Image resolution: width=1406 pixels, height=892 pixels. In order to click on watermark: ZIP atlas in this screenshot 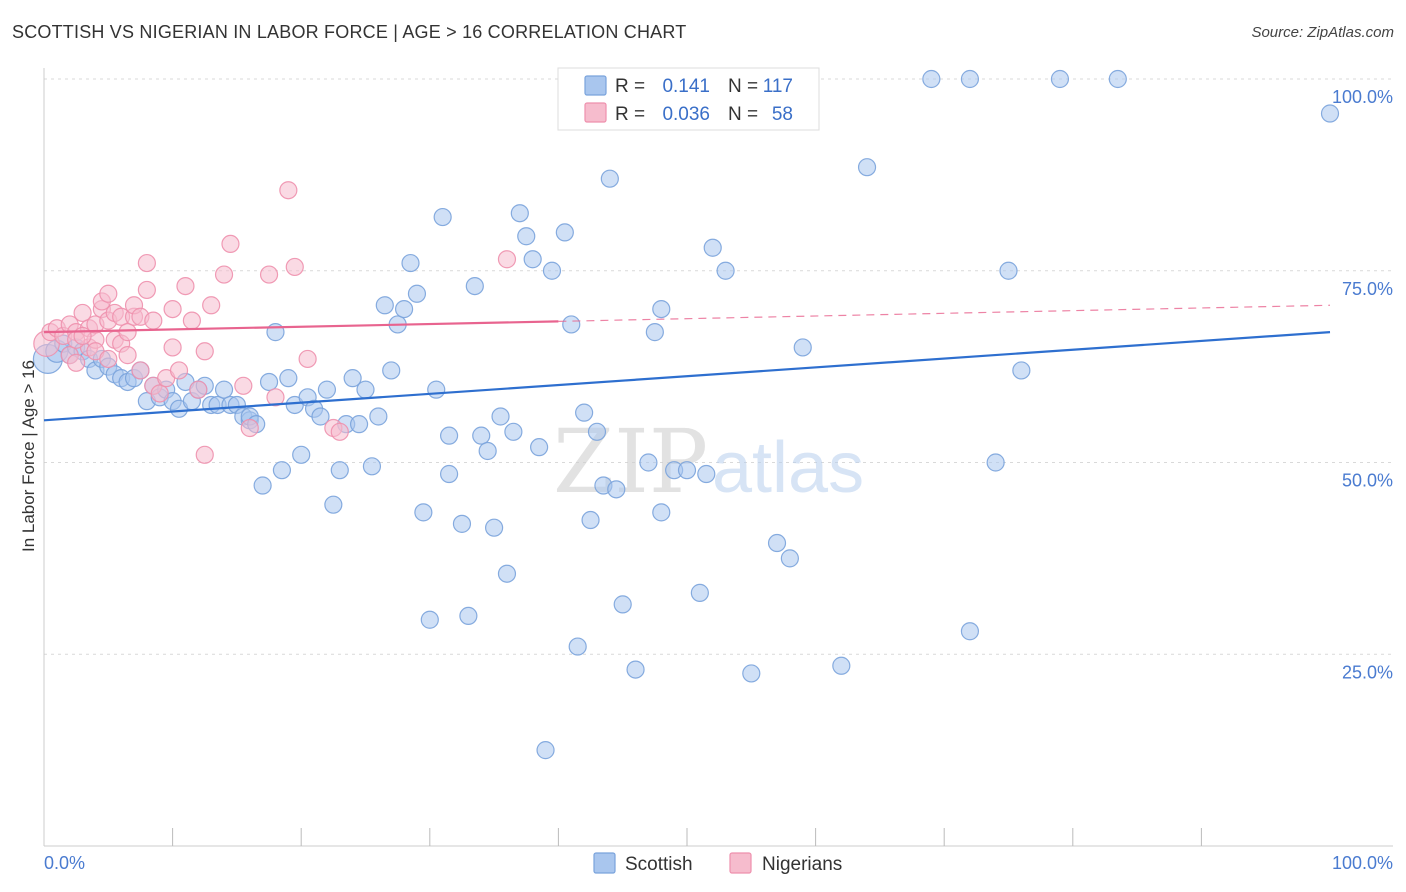, I will do `click(708, 461)`.